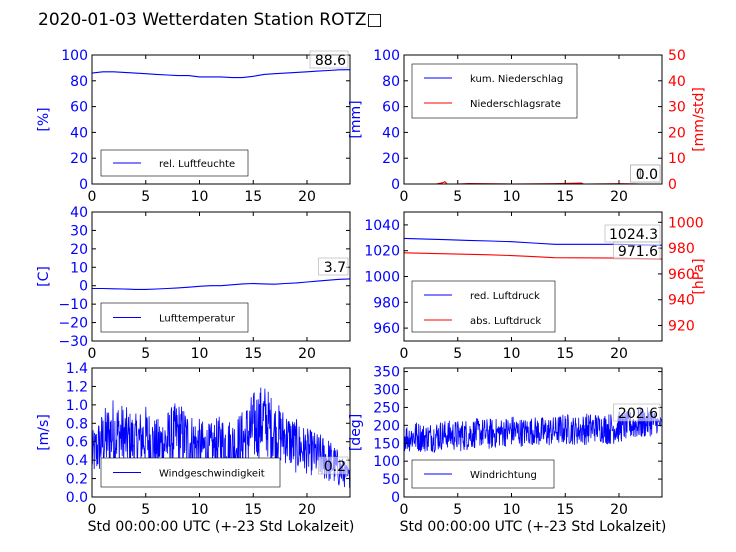 The image size is (736, 552). I want to click on legend-label: abs. Luftdruck, so click(505, 321).